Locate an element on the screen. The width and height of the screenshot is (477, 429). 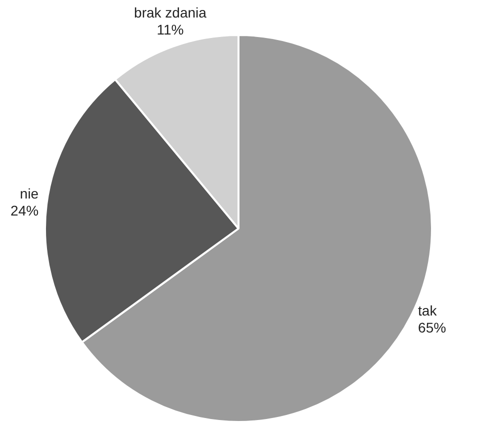
data-label: 65% is located at coordinates (432, 327).